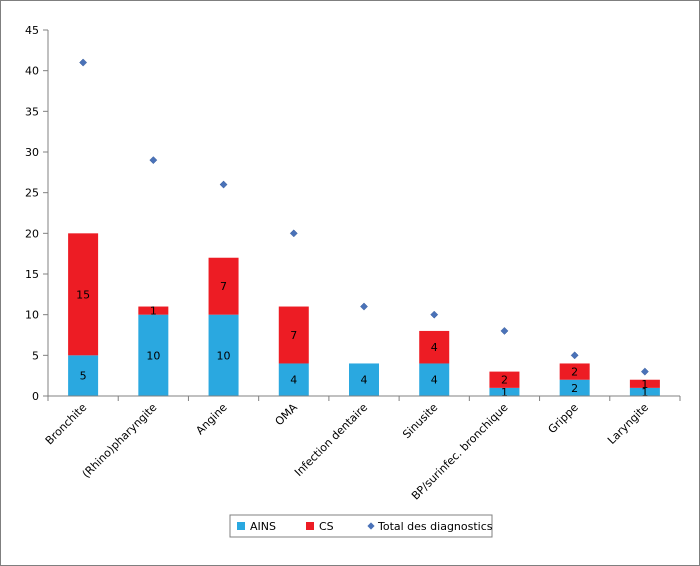 The width and height of the screenshot is (700, 566). I want to click on data-label: 15, so click(83, 294).